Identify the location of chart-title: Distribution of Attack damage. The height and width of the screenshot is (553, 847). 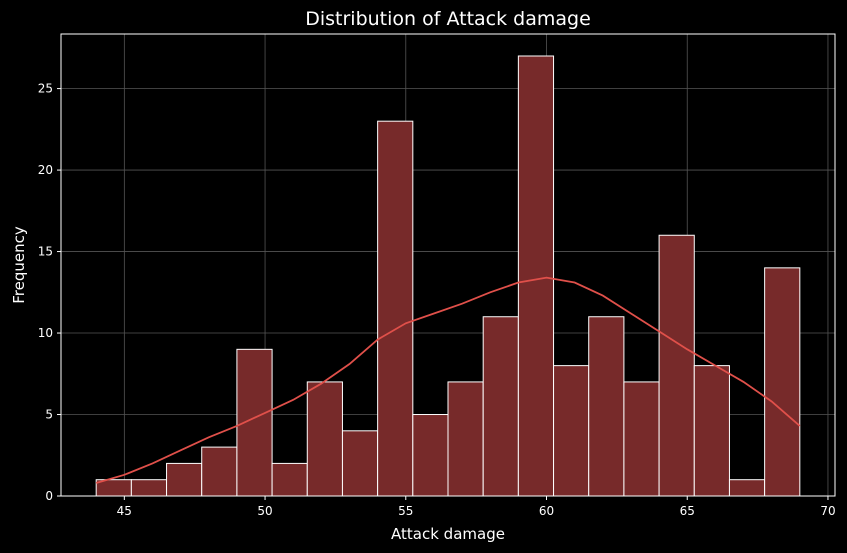
(448, 19).